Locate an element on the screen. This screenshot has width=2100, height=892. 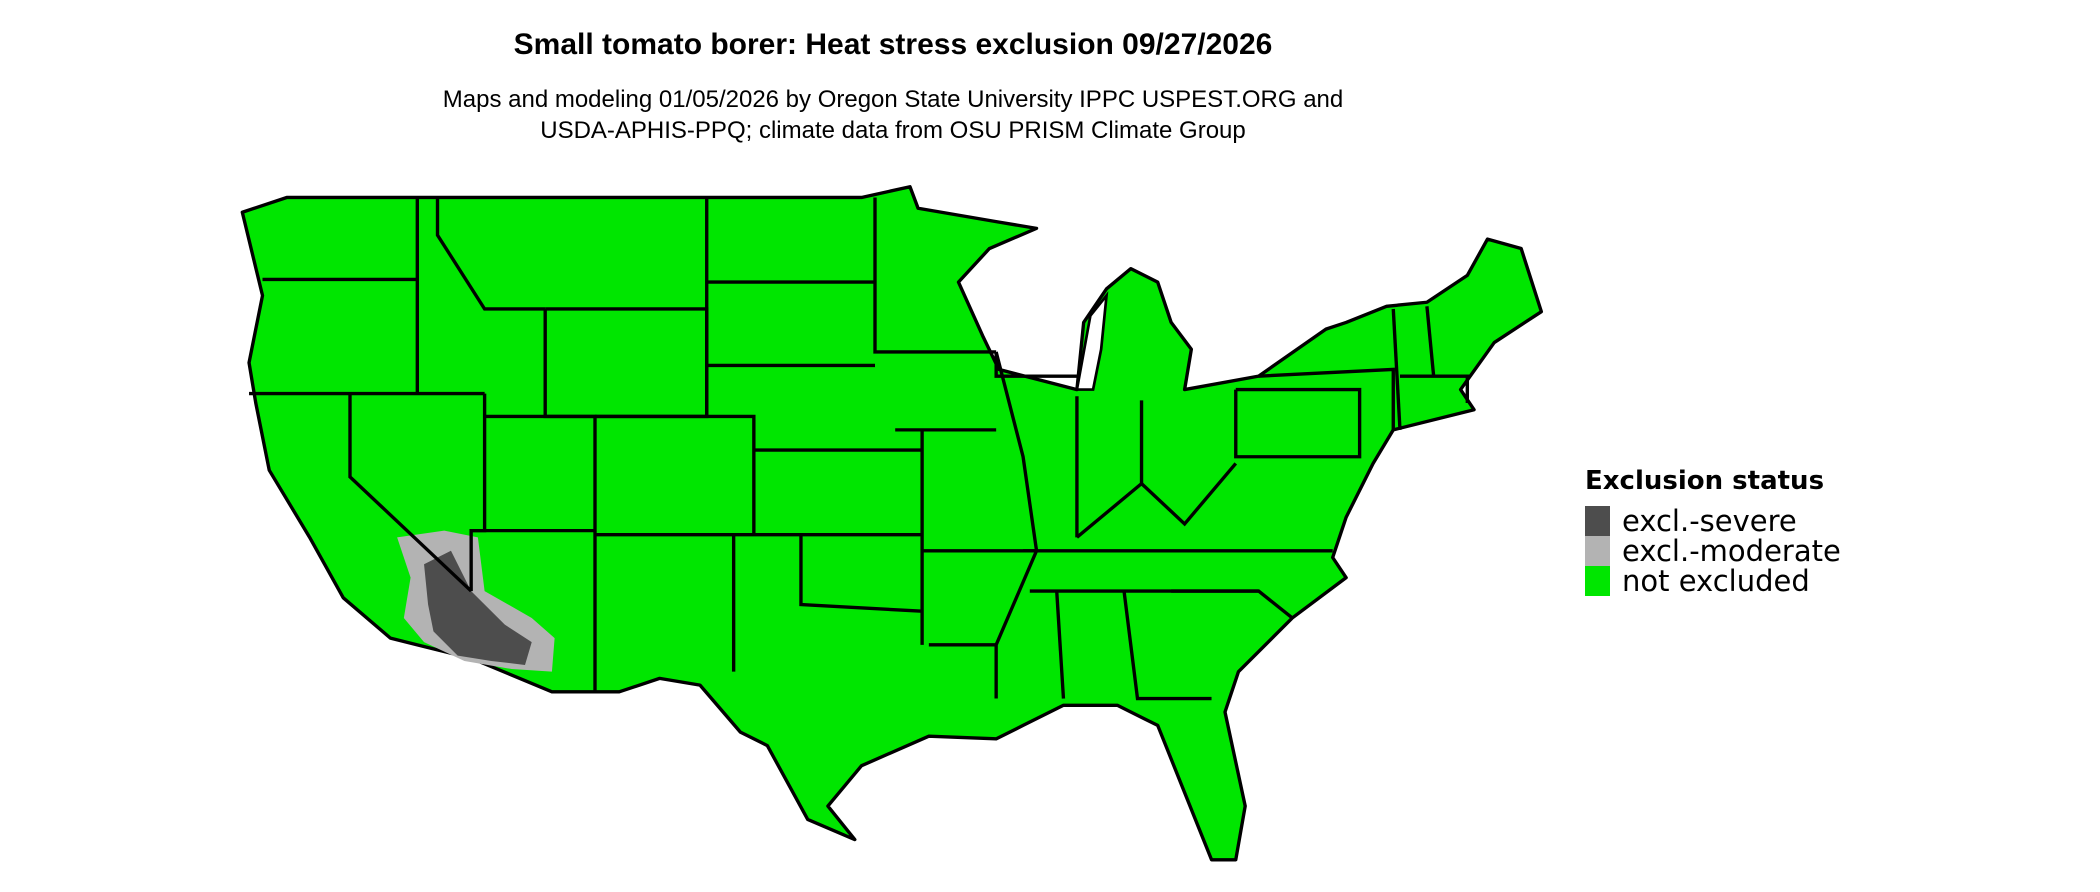
legend-item-not-excluded: not excluded is located at coordinates (1713, 581).